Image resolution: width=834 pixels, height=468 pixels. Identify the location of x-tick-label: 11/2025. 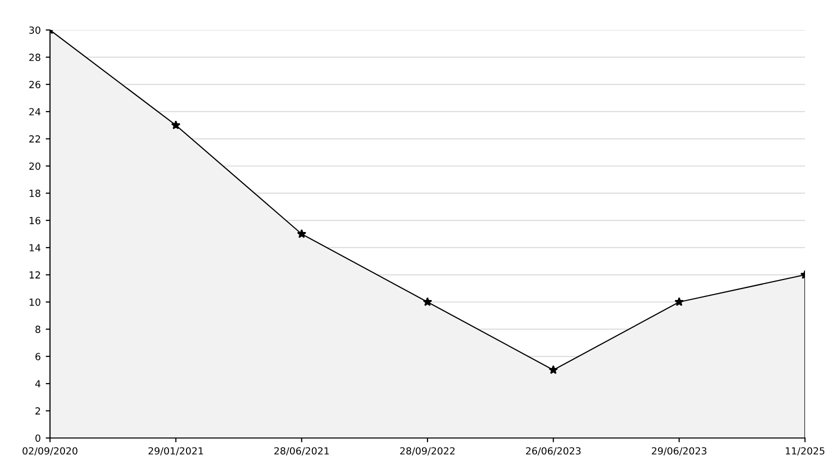
(805, 451).